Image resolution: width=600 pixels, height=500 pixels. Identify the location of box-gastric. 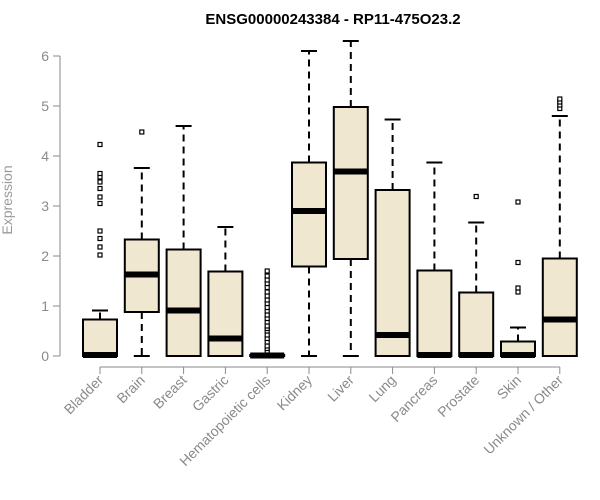
(225, 313).